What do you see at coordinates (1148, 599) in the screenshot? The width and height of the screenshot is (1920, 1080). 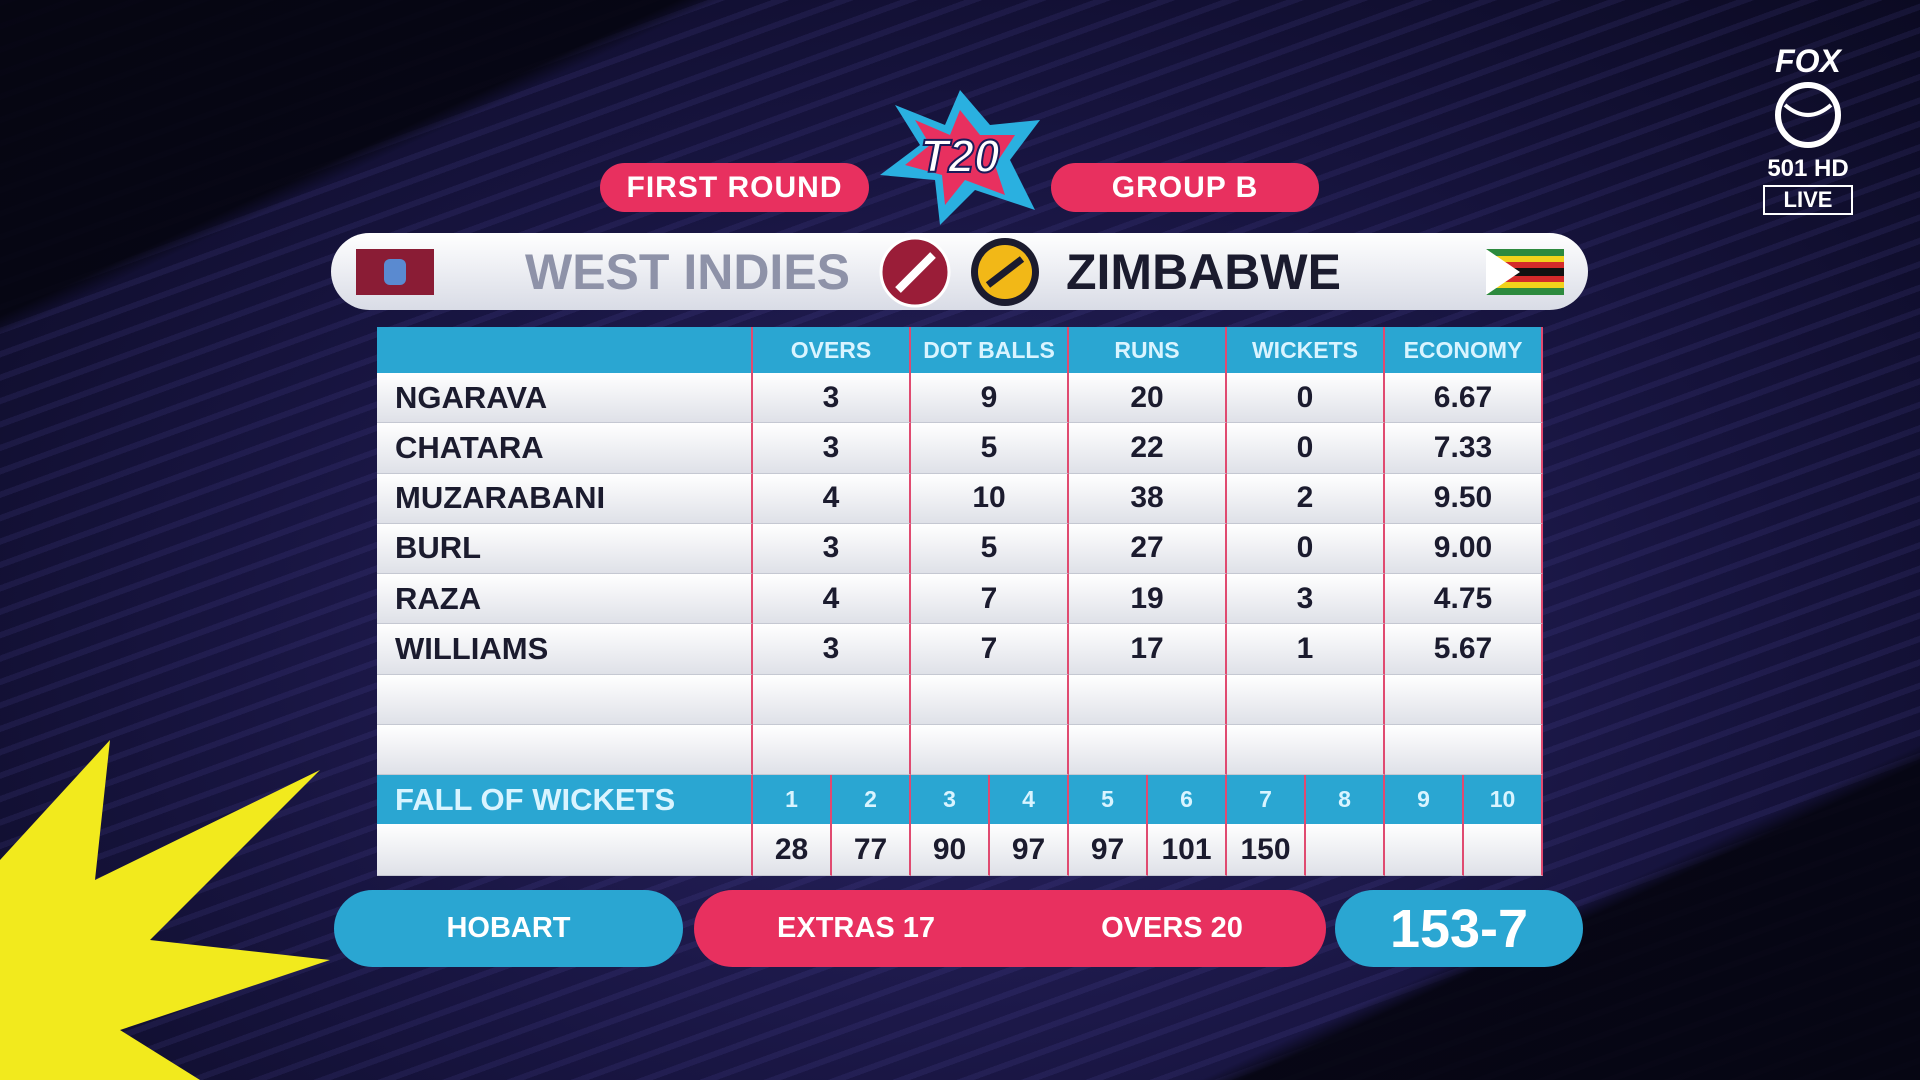 I see `stat-cell: 19` at bounding box center [1148, 599].